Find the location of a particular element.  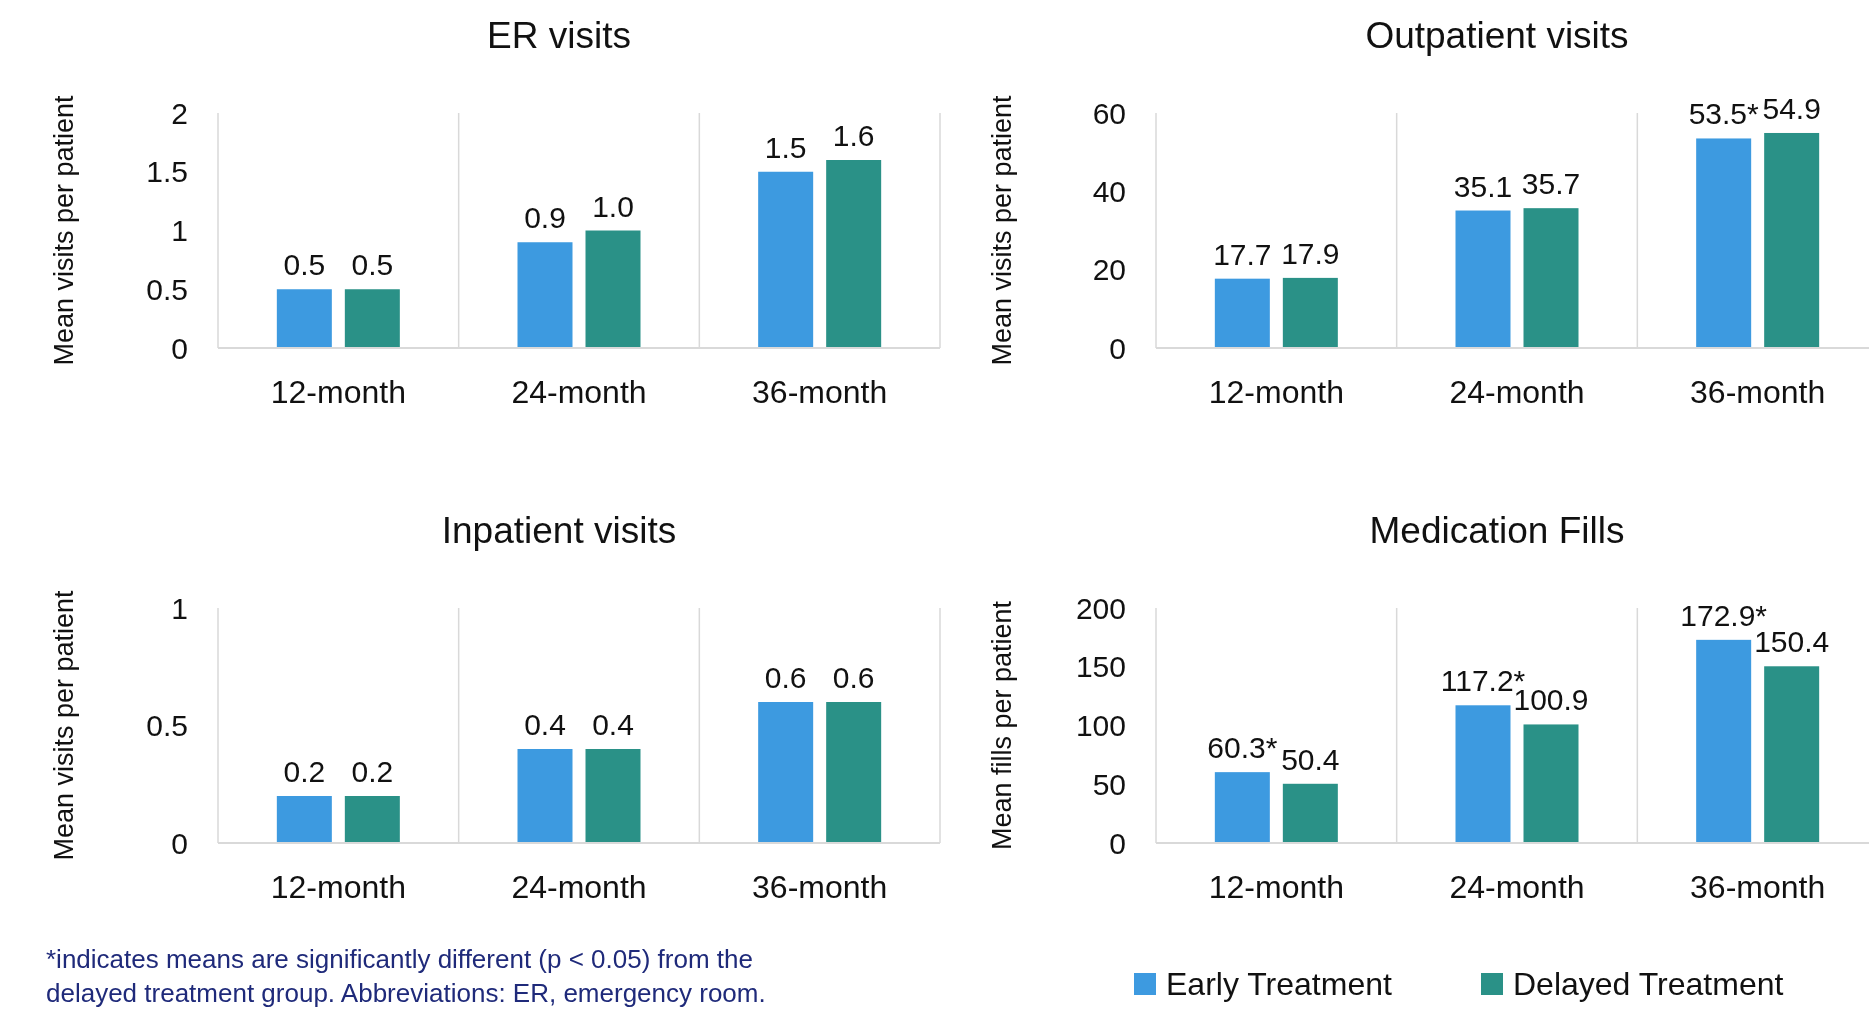

data-label: 0.9 is located at coordinates (545, 218).